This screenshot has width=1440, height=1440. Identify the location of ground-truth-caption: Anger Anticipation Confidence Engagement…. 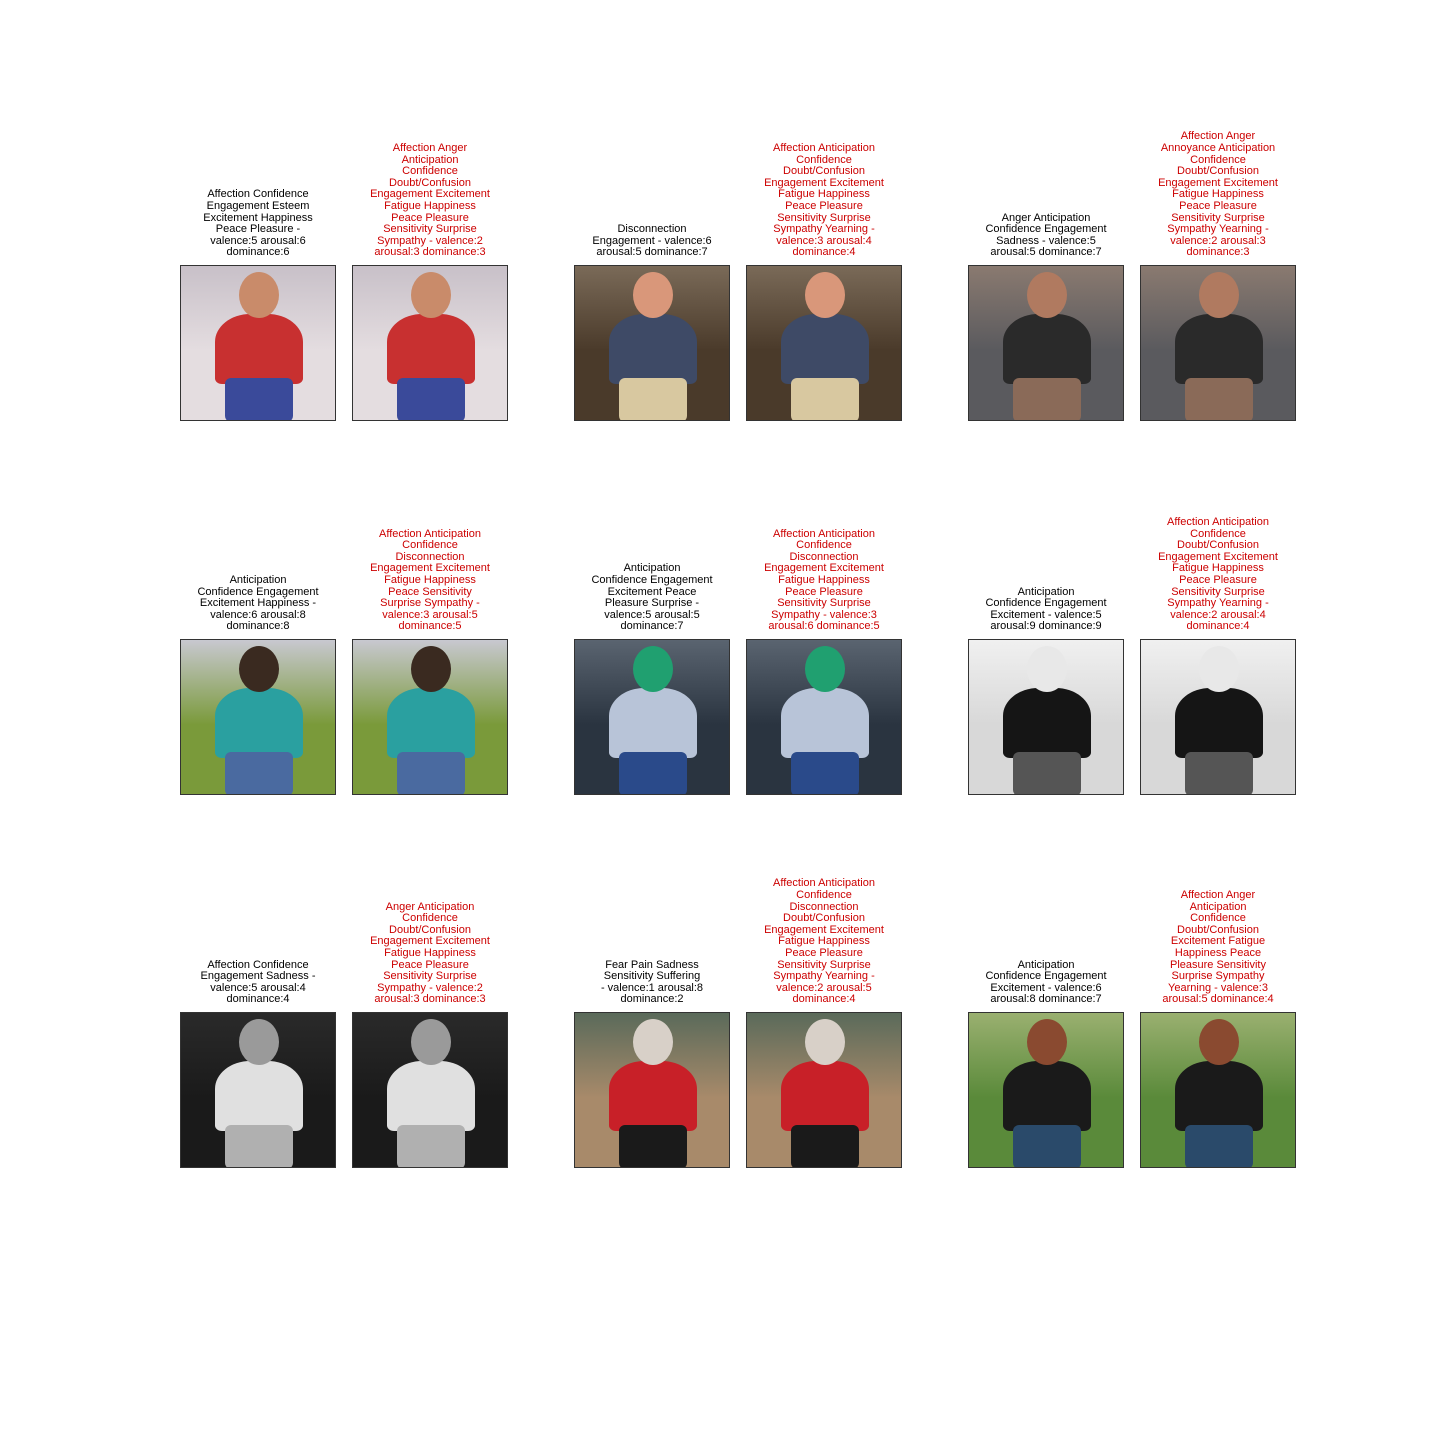
(1046, 235).